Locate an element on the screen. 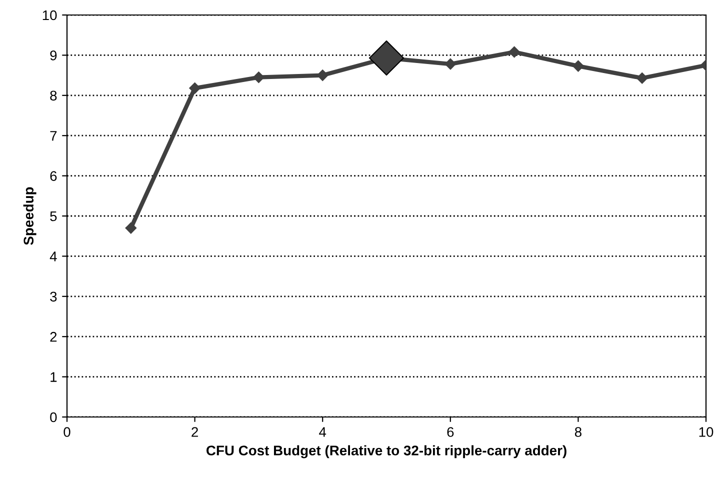 Image resolution: width=716 pixels, height=481 pixels. x-tick-label: 2 is located at coordinates (195, 432).